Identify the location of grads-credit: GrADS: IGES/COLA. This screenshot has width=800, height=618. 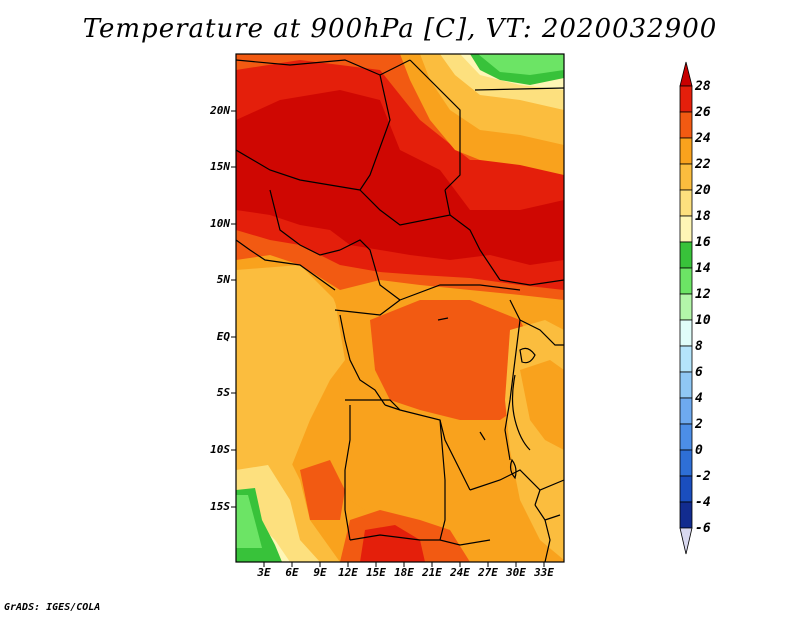
(52, 607).